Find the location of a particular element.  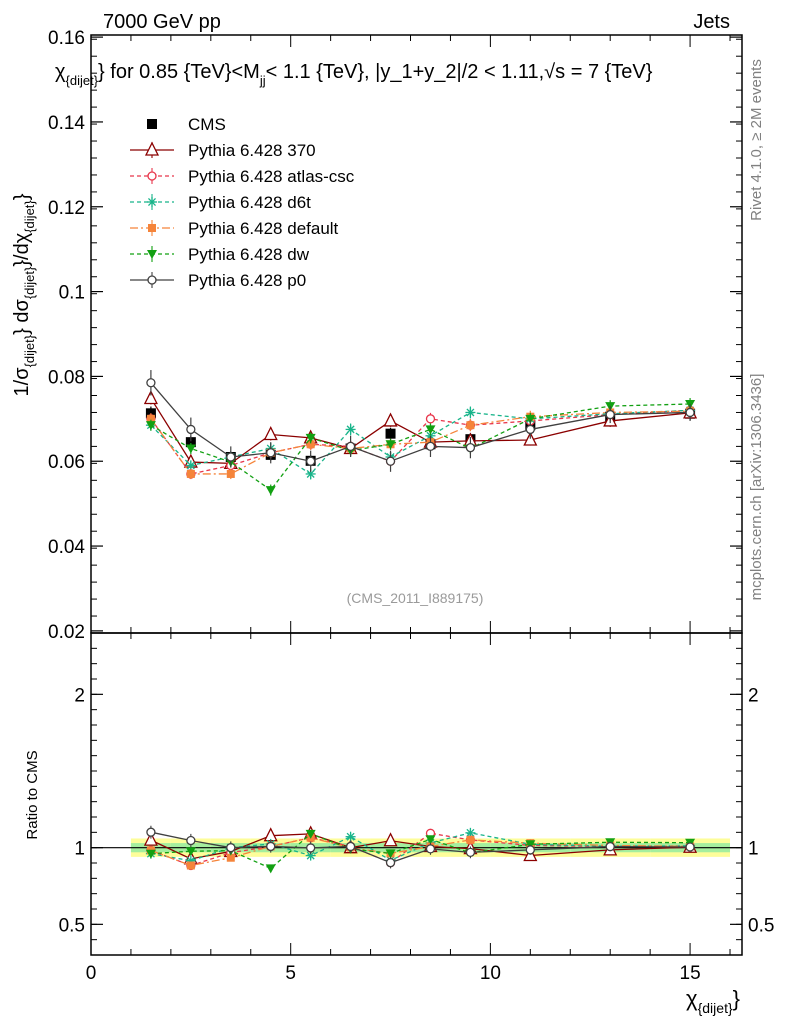

ratio-line-pythia-6-428-d6t is located at coordinates (420, 847).